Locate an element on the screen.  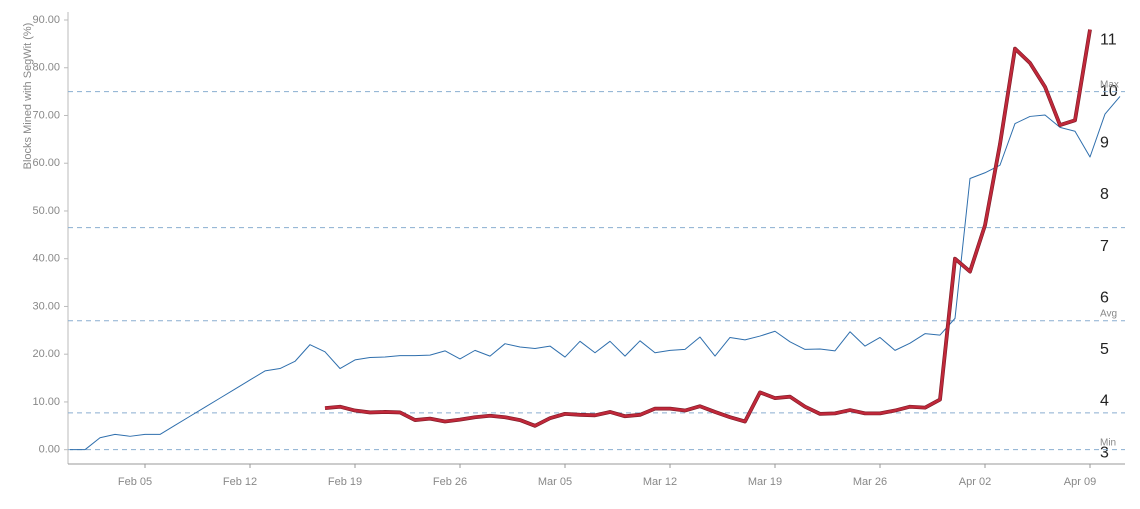
x-tick-label: Feb 05 is located at coordinates (135, 482).